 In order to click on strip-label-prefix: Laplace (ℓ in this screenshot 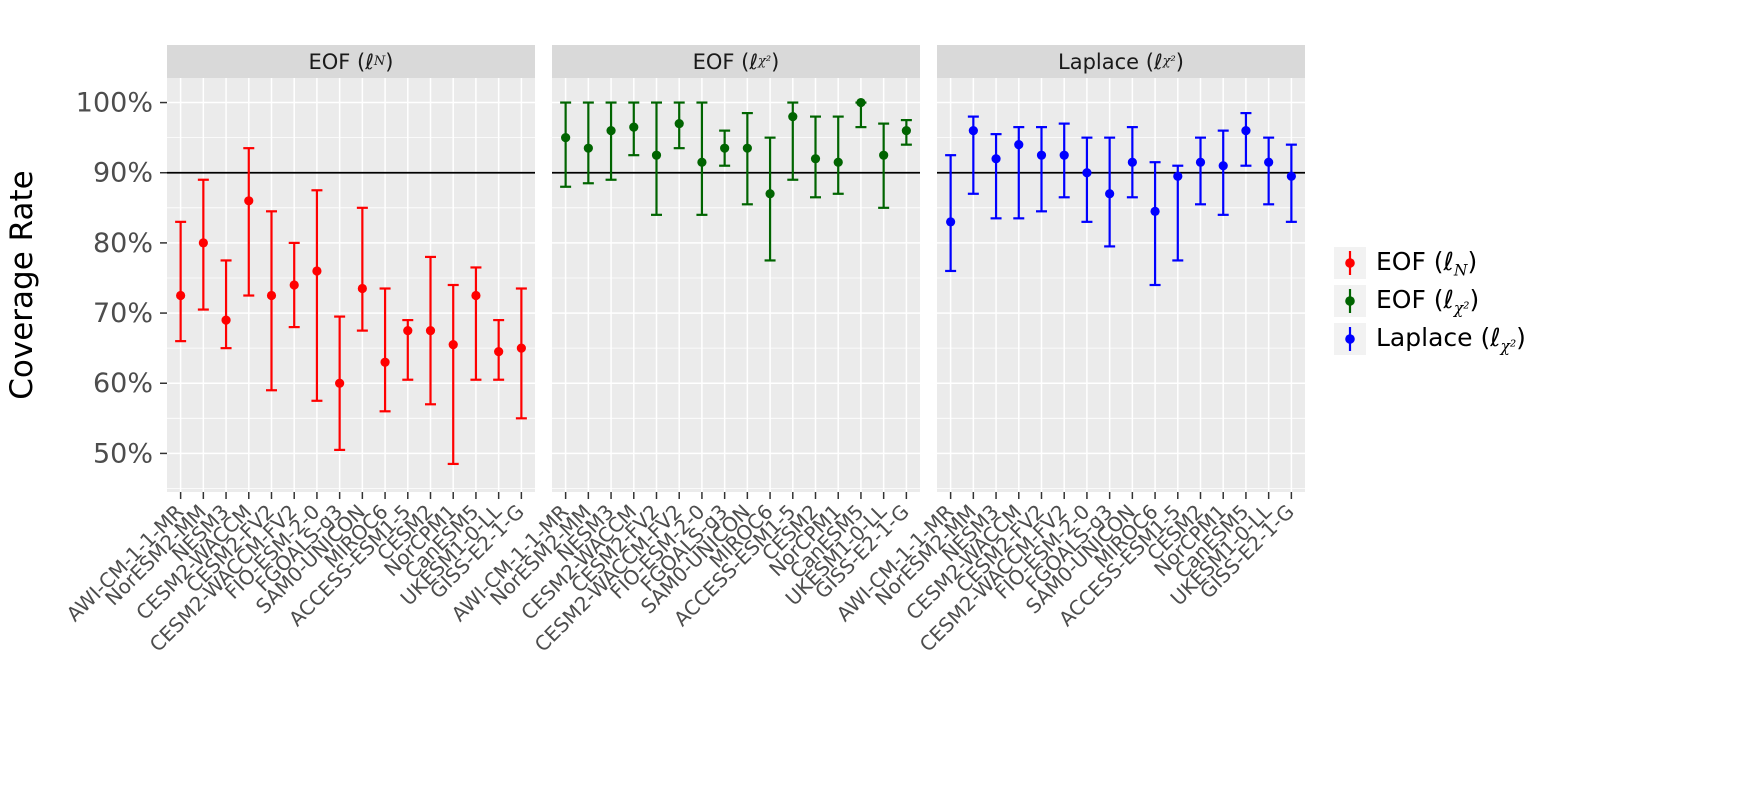, I will do `click(1110, 61)`.